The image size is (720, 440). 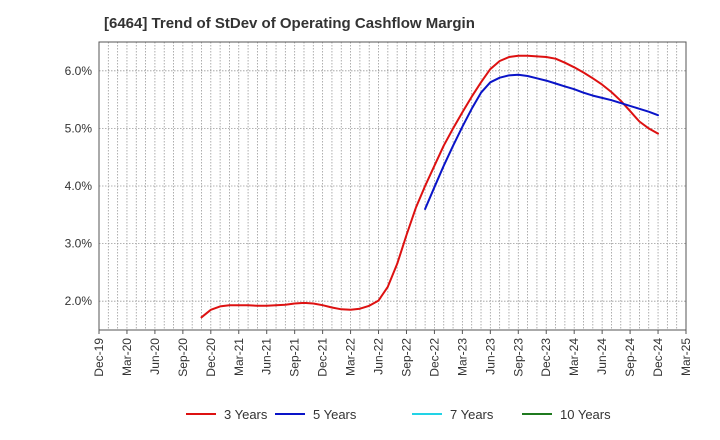 What do you see at coordinates (658, 357) in the screenshot?
I see `x-tick-label: Dec-24` at bounding box center [658, 357].